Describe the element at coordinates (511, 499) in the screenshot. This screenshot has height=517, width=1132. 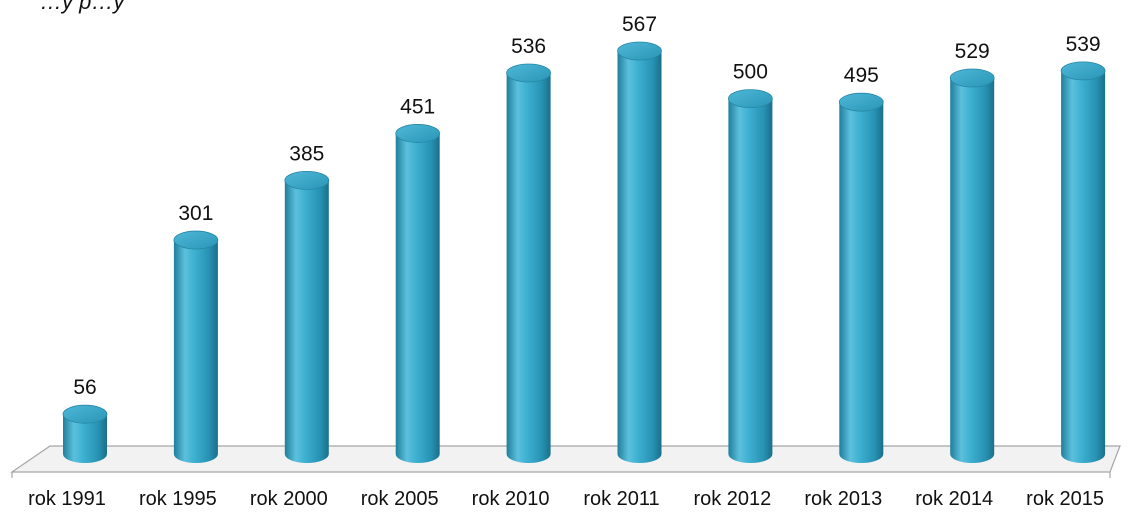
I see `x-tick-label: rok 2010` at that location.